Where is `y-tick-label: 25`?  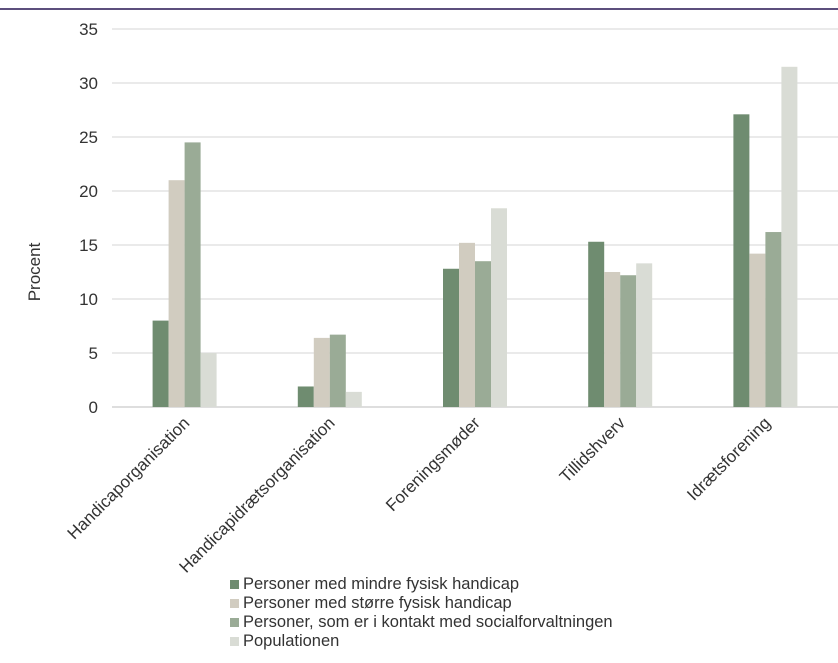
y-tick-label: 25 is located at coordinates (88, 137).